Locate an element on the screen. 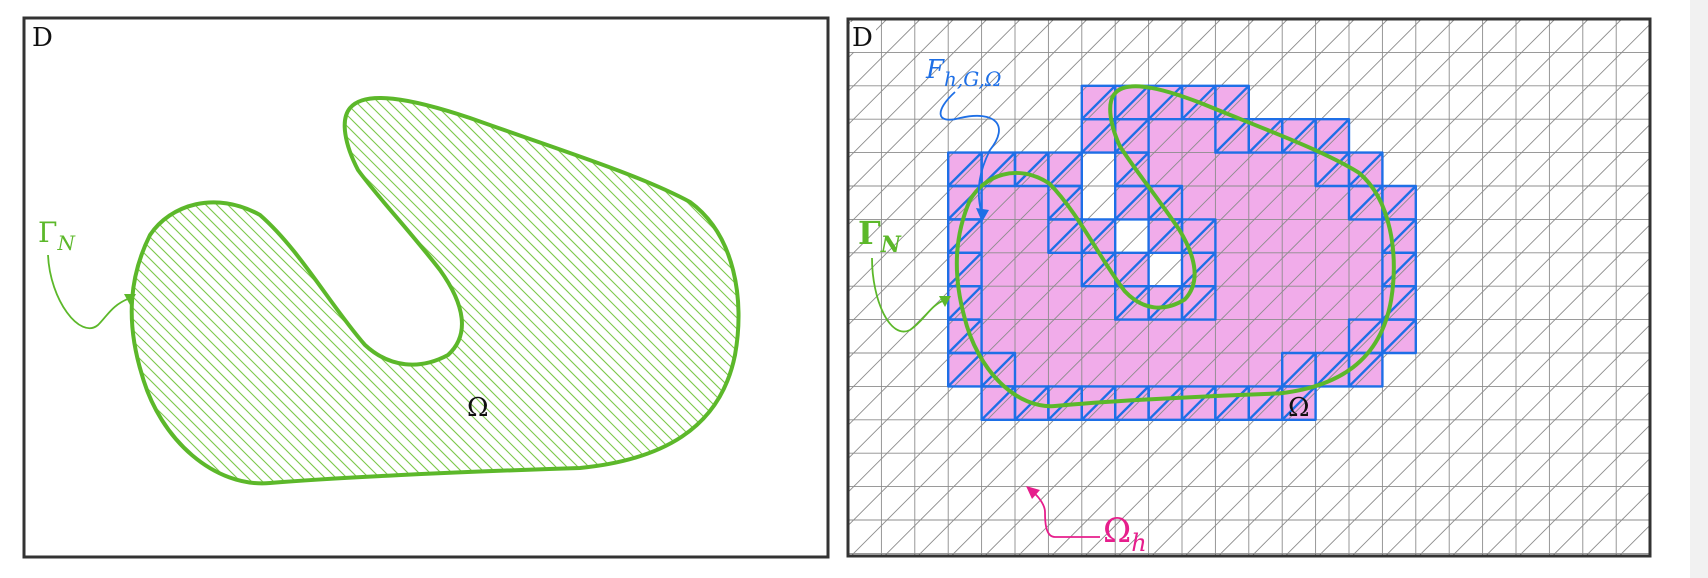 This screenshot has width=1708, height=578. ghost-facet is located at coordinates (1299, 403).